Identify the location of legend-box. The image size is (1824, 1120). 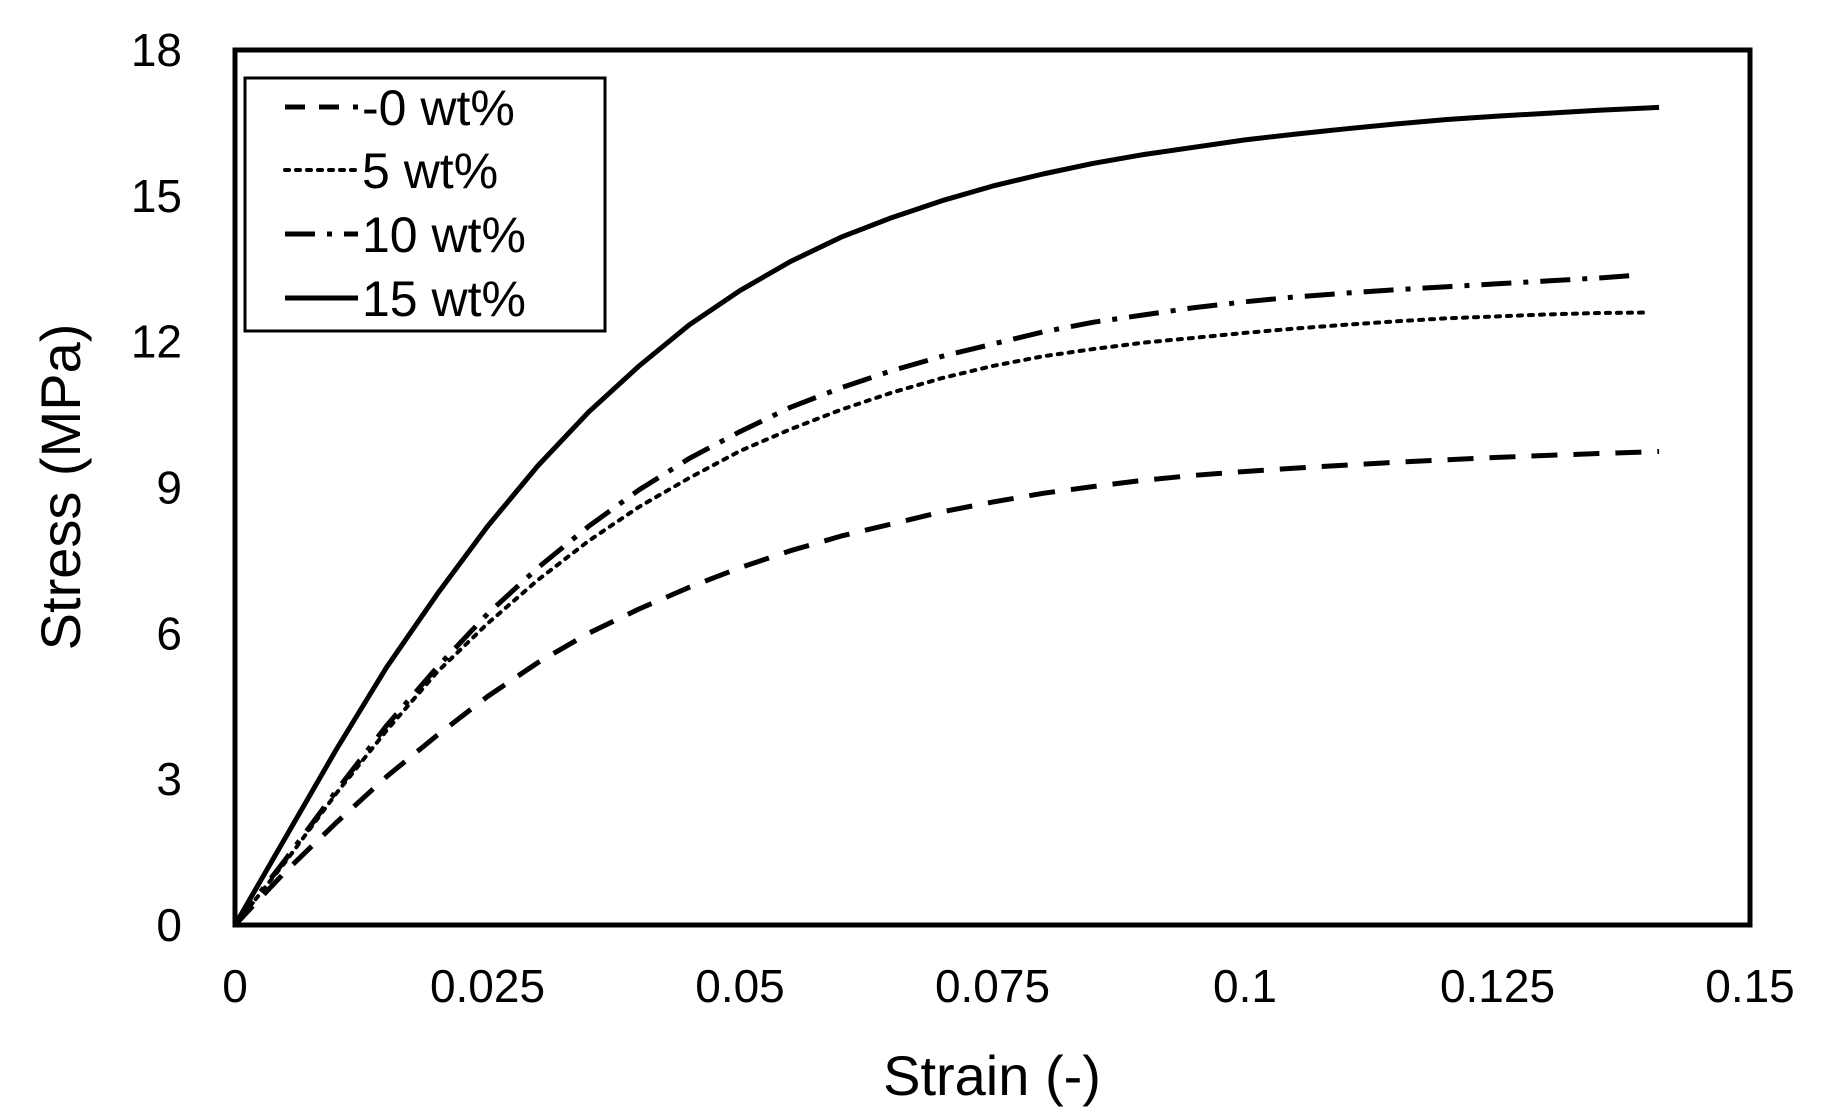
(425, 204).